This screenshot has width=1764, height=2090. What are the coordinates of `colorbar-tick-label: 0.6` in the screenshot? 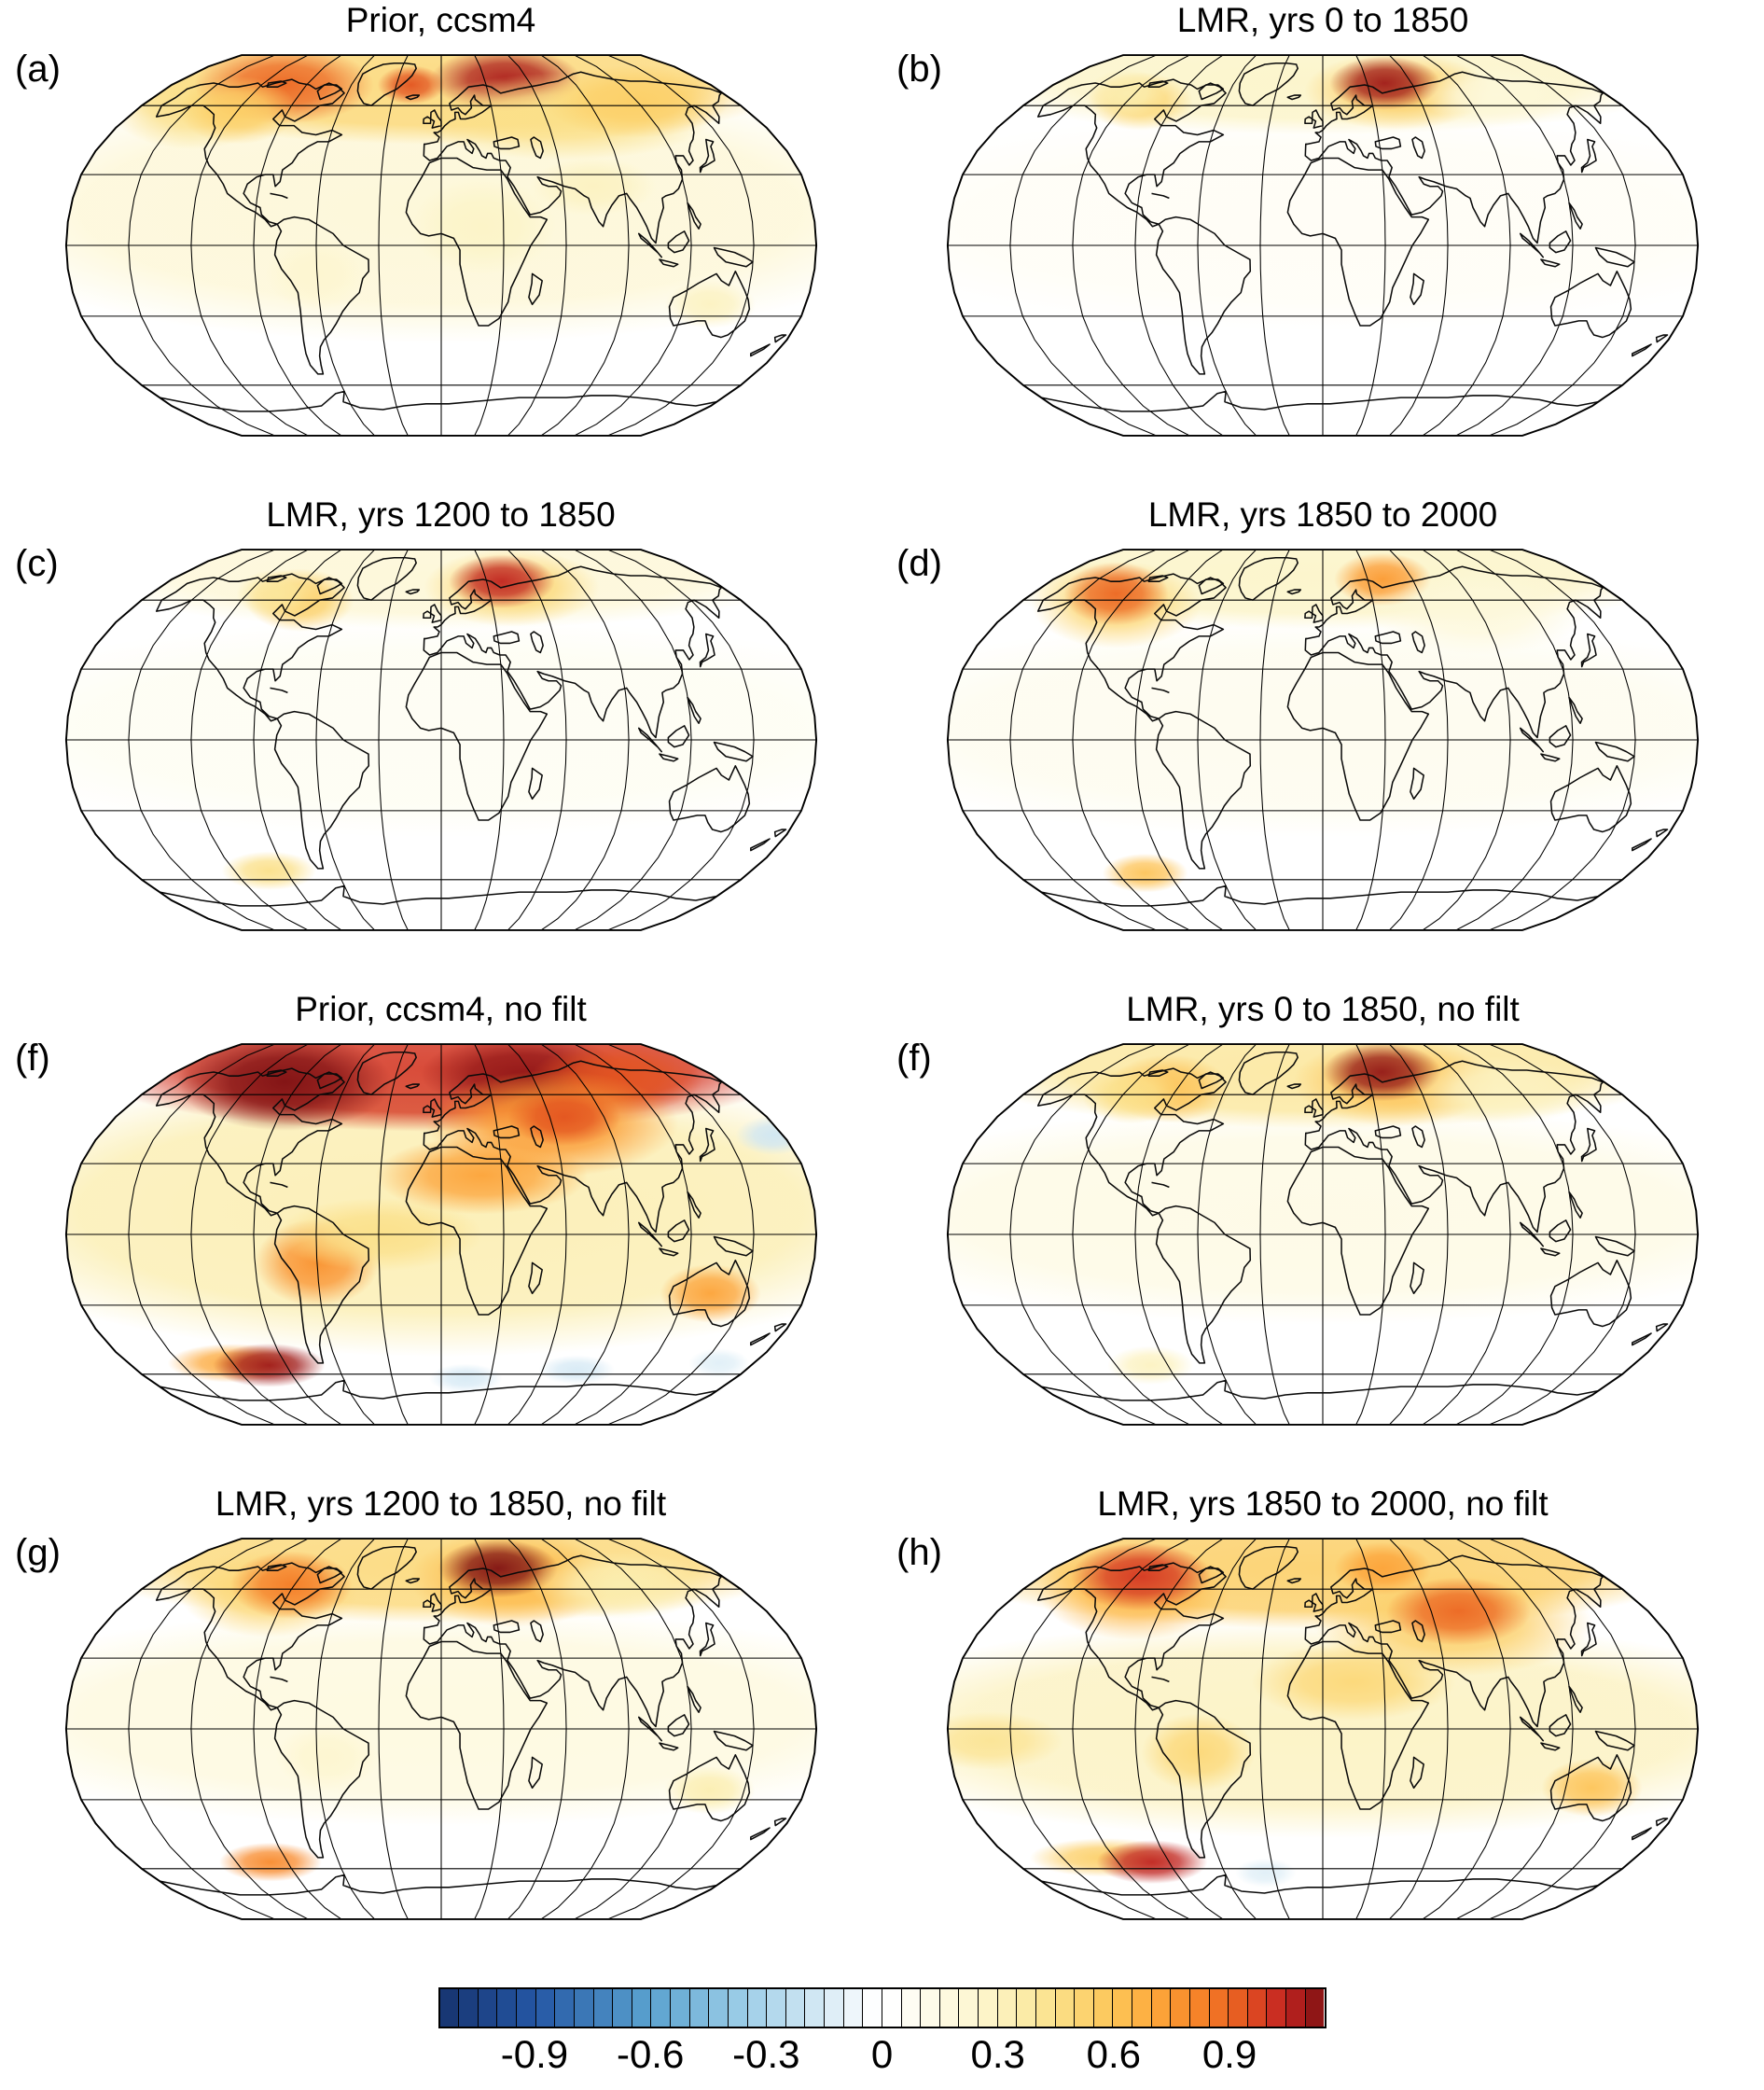 It's located at (1114, 2054).